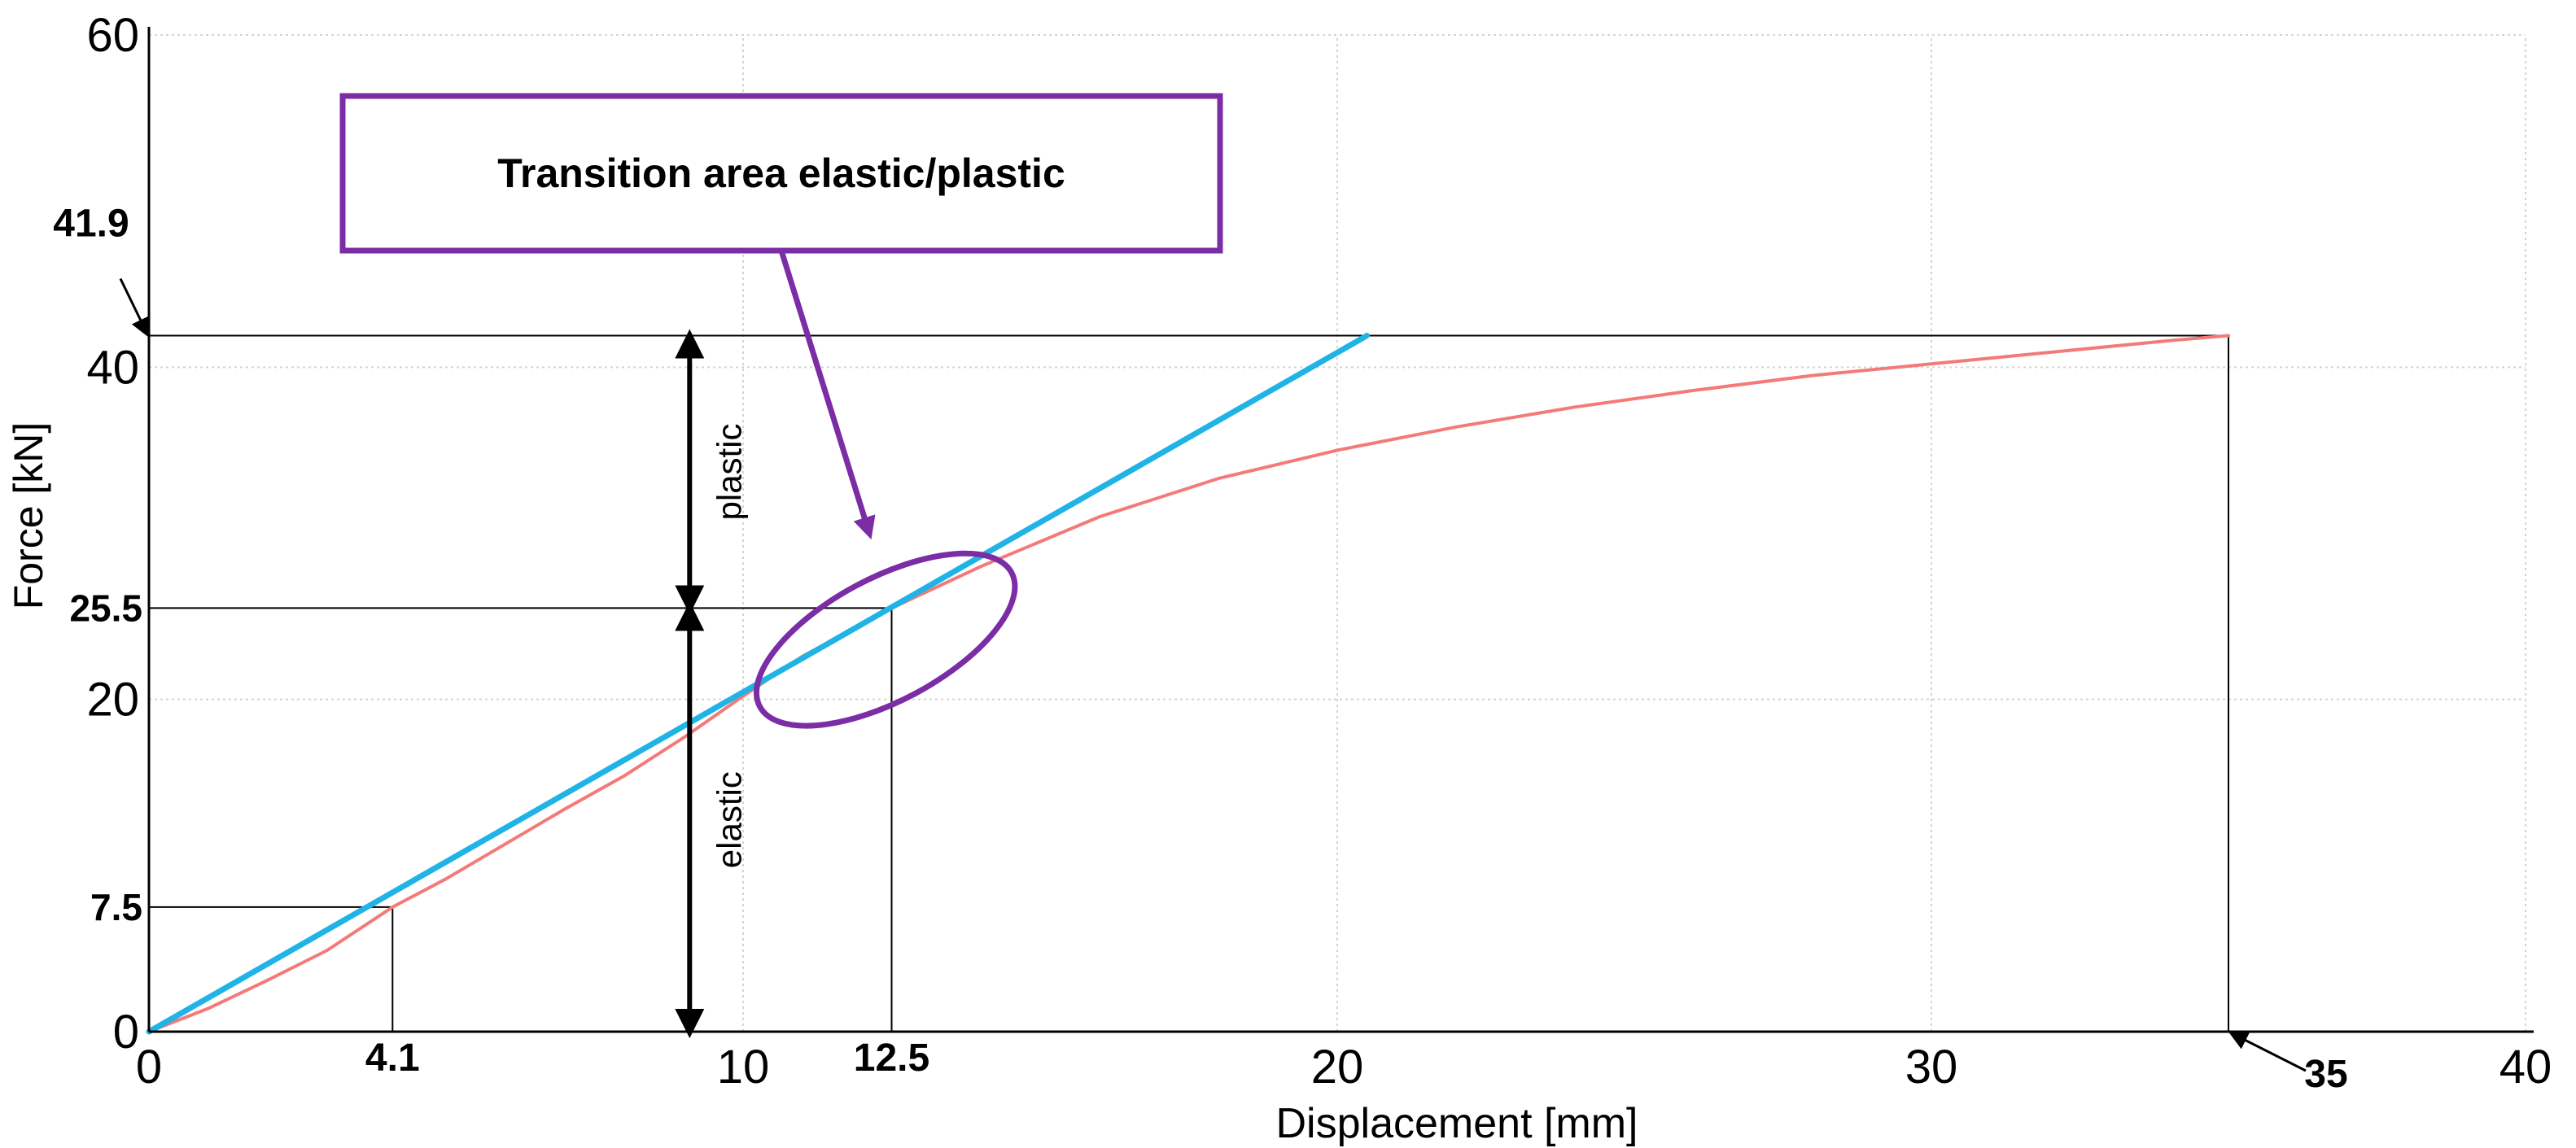  I want to click on callout-text: Transition area elastic/plastic, so click(781, 173).